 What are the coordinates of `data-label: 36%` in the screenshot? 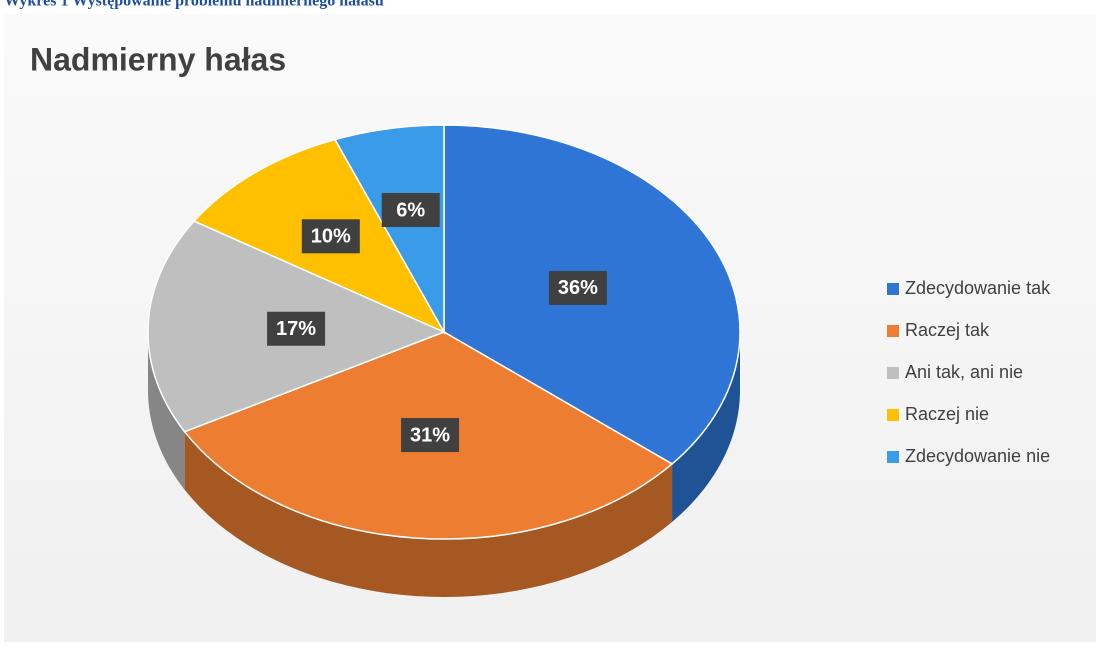 It's located at (578, 288).